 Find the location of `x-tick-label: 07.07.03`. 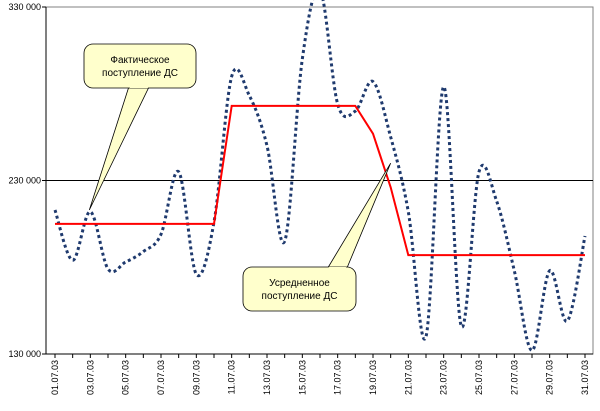

x-tick-label: 07.07.03 is located at coordinates (161, 377).